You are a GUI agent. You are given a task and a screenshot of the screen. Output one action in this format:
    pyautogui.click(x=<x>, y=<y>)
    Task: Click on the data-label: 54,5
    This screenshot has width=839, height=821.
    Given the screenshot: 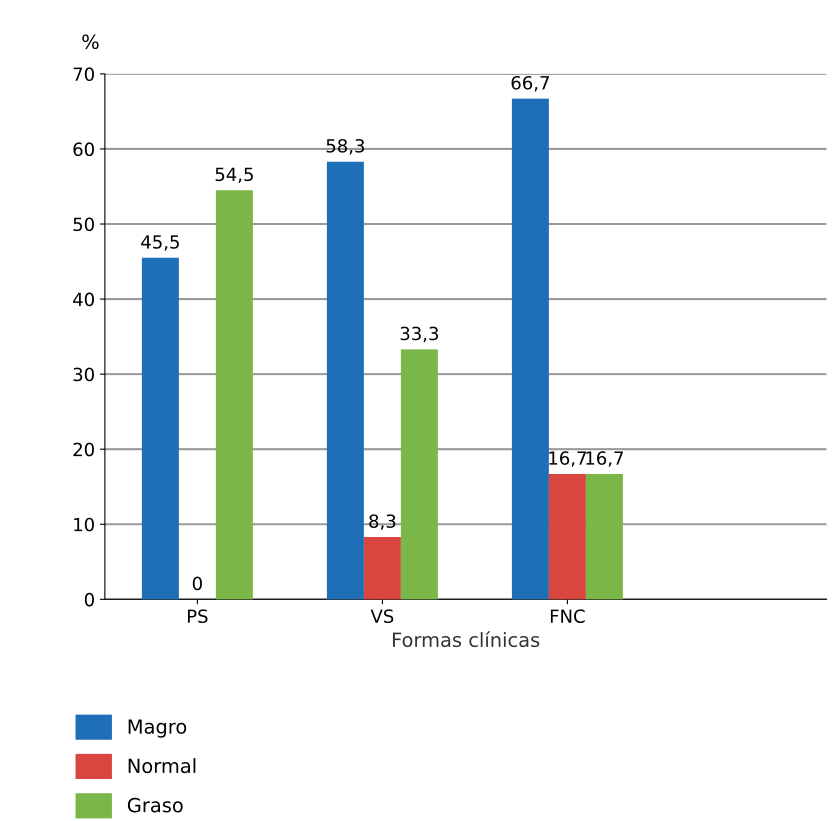 What is the action you would take?
    pyautogui.click(x=234, y=176)
    